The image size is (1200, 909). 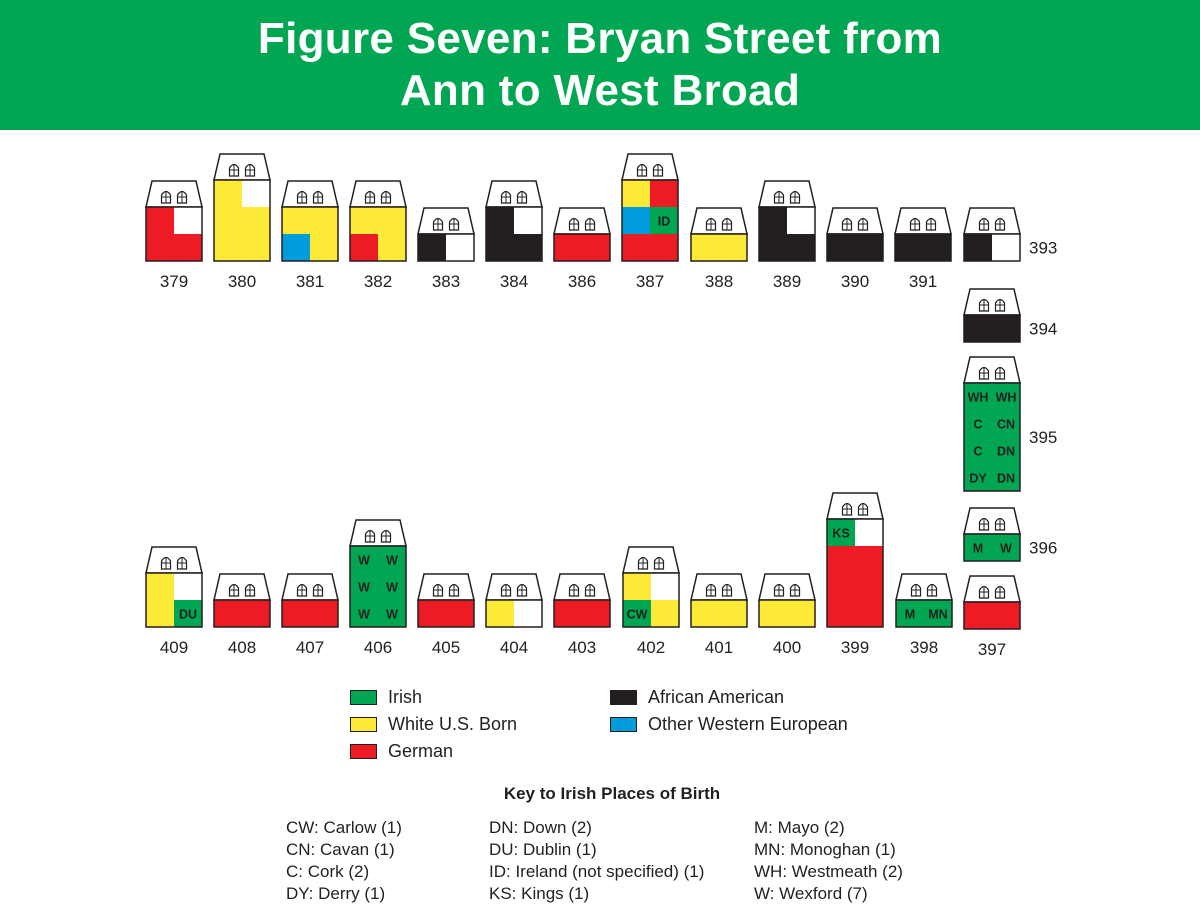 What do you see at coordinates (600, 90) in the screenshot?
I see `title-line-2: Ann to West Broad` at bounding box center [600, 90].